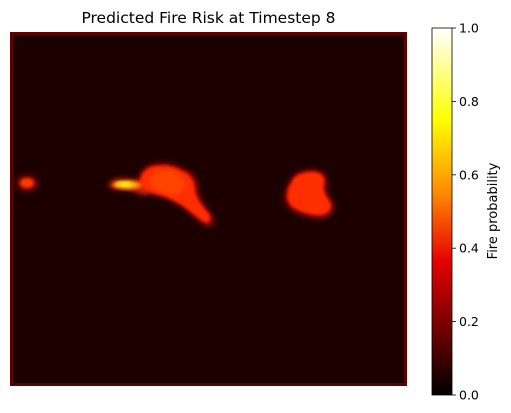 The width and height of the screenshot is (511, 413). Describe the element at coordinates (469, 321) in the screenshot. I see `colorbar-tick-label: 0.2` at that location.